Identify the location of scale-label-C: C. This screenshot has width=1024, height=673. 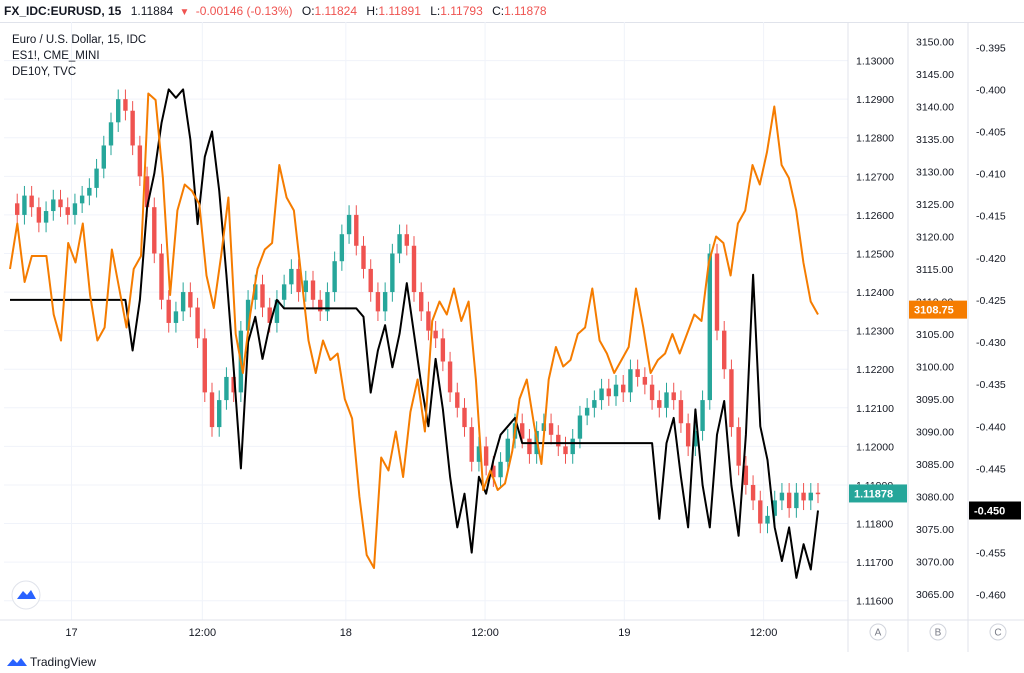
(997, 633).